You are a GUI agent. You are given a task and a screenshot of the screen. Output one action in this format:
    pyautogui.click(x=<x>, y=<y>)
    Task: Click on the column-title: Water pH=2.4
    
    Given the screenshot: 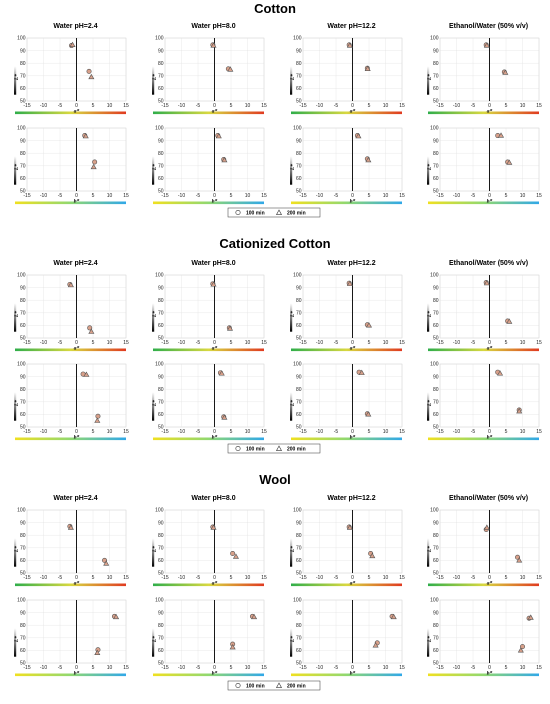 What is the action you would take?
    pyautogui.click(x=75, y=26)
    